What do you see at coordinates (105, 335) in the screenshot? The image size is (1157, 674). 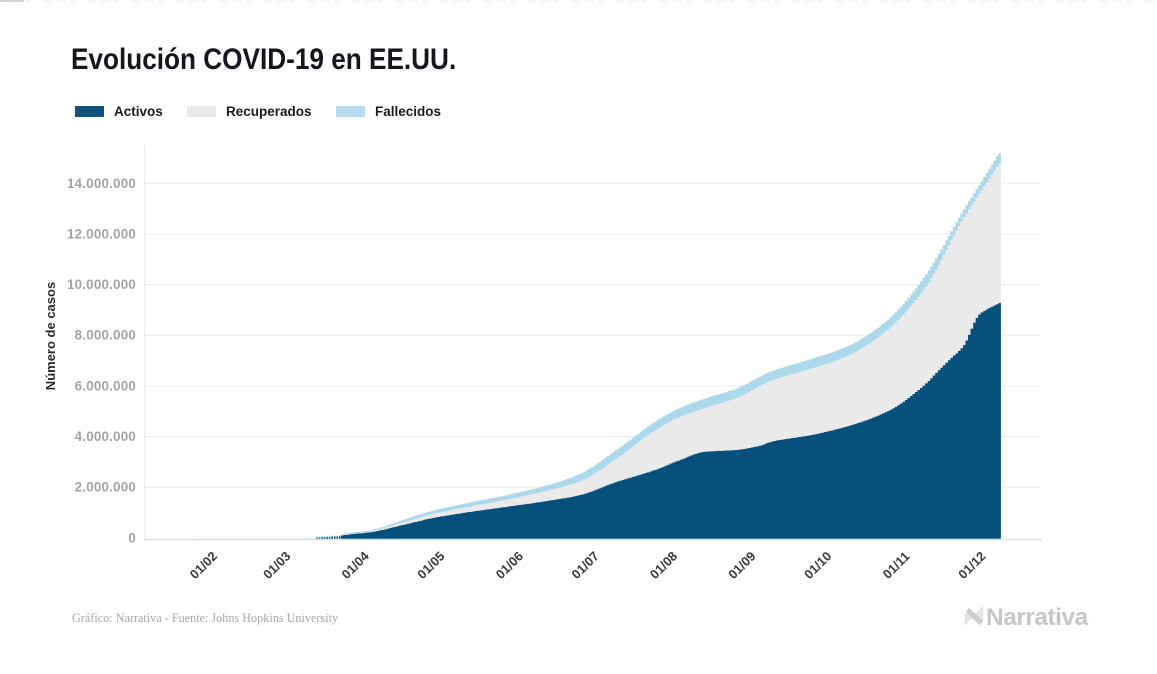 I see `svg-text: 8.000.000` at bounding box center [105, 335].